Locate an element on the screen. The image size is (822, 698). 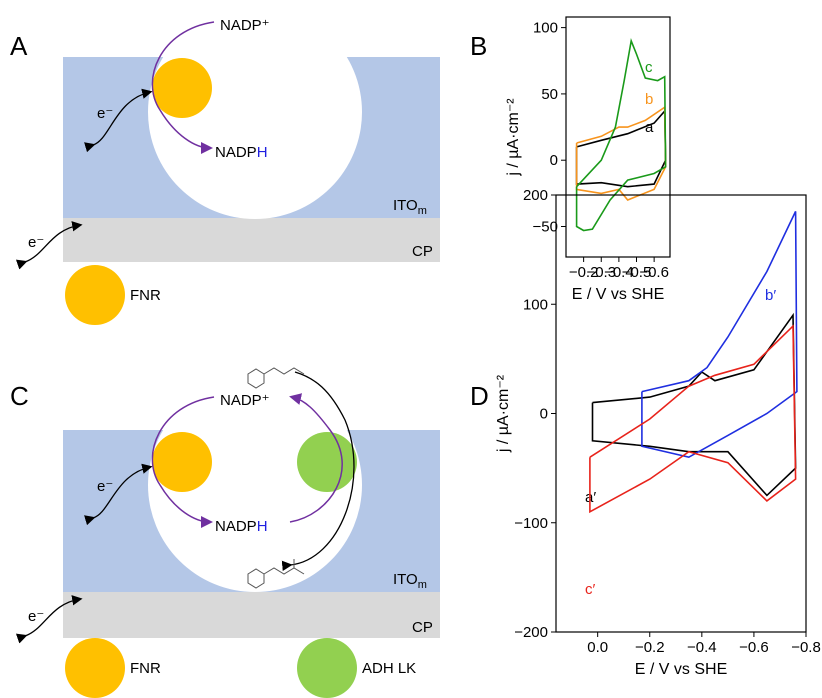
x-tick-label: −0.3 is located at coordinates (601, 272).